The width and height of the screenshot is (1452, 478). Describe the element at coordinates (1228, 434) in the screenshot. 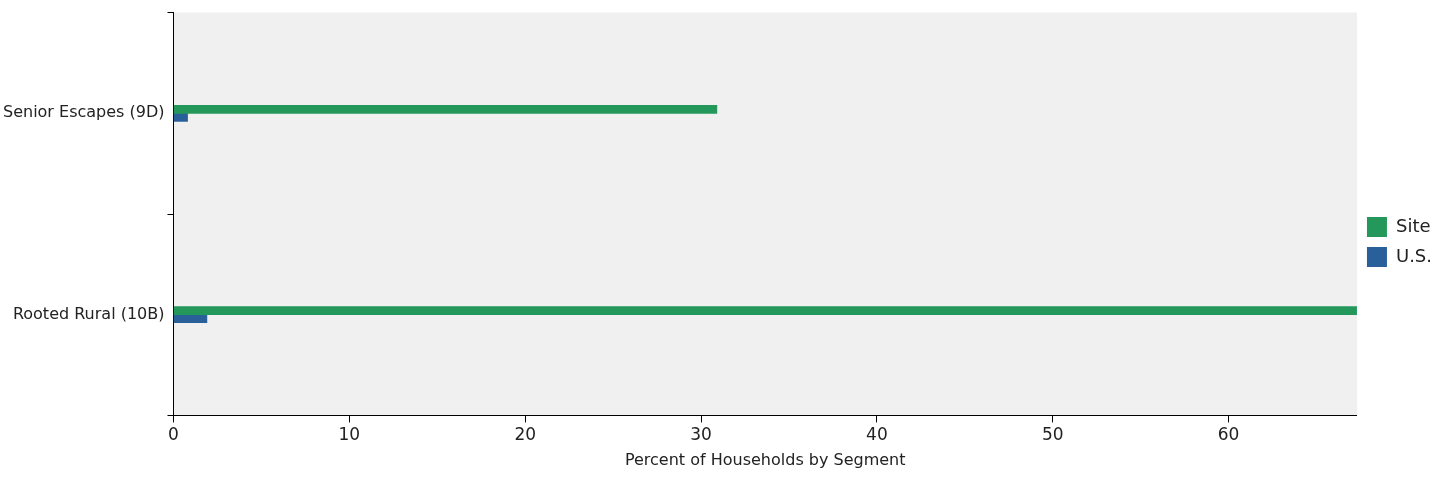

I see `x-tick-label: 60` at that location.